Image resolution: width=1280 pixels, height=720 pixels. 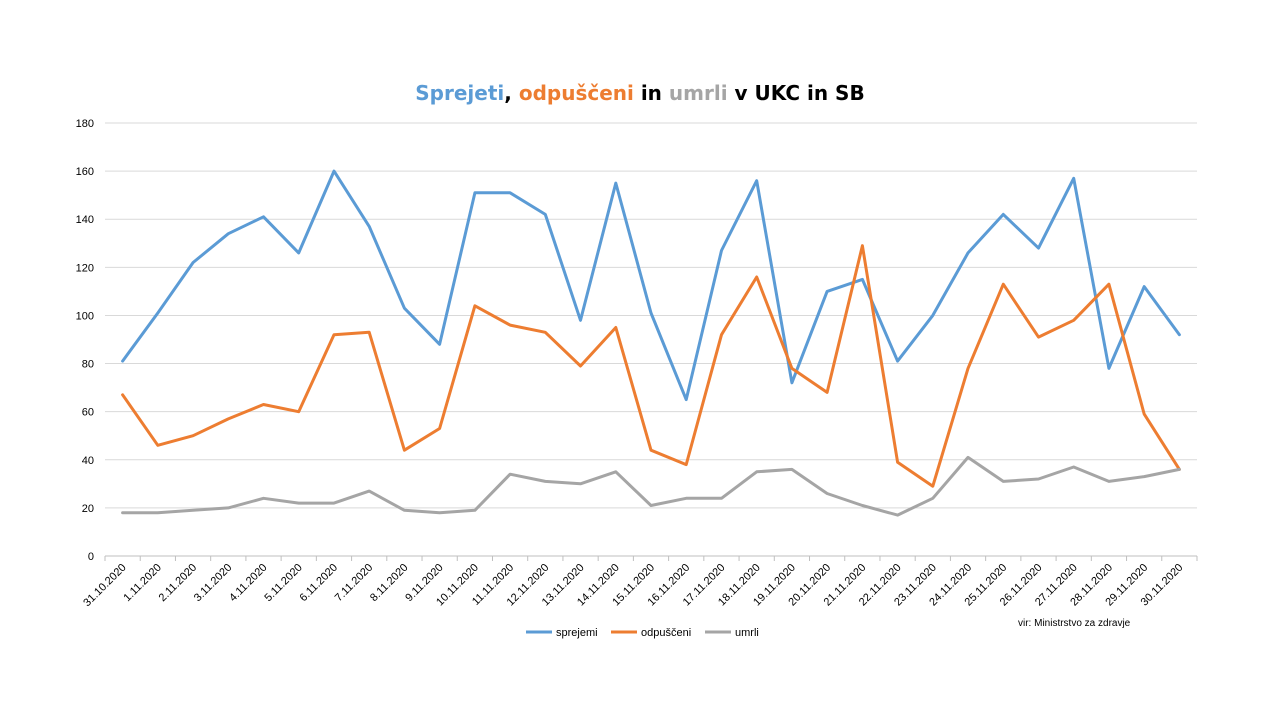 I want to click on y-tick-label: 120, so click(x=85, y=268).